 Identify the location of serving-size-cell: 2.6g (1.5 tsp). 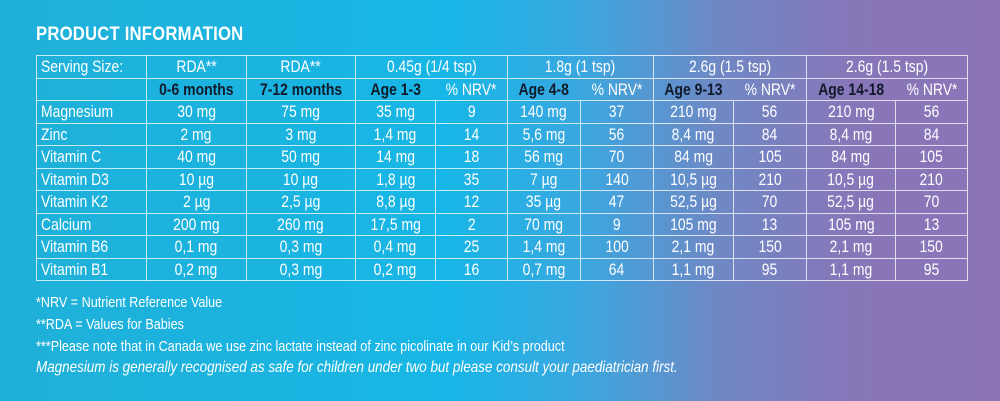
(887, 67).